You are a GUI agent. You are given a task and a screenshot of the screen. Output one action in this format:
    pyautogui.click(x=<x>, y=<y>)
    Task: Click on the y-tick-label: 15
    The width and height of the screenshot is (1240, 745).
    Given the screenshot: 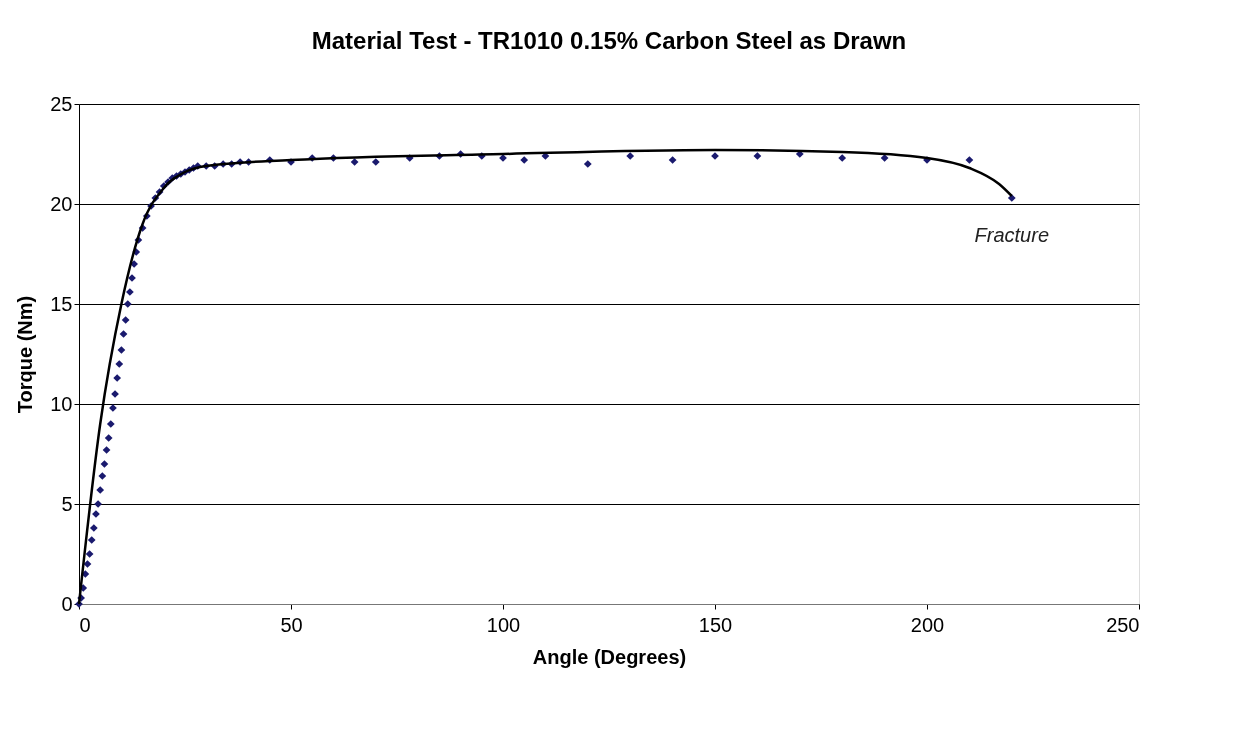 What is the action you would take?
    pyautogui.click(x=61, y=303)
    